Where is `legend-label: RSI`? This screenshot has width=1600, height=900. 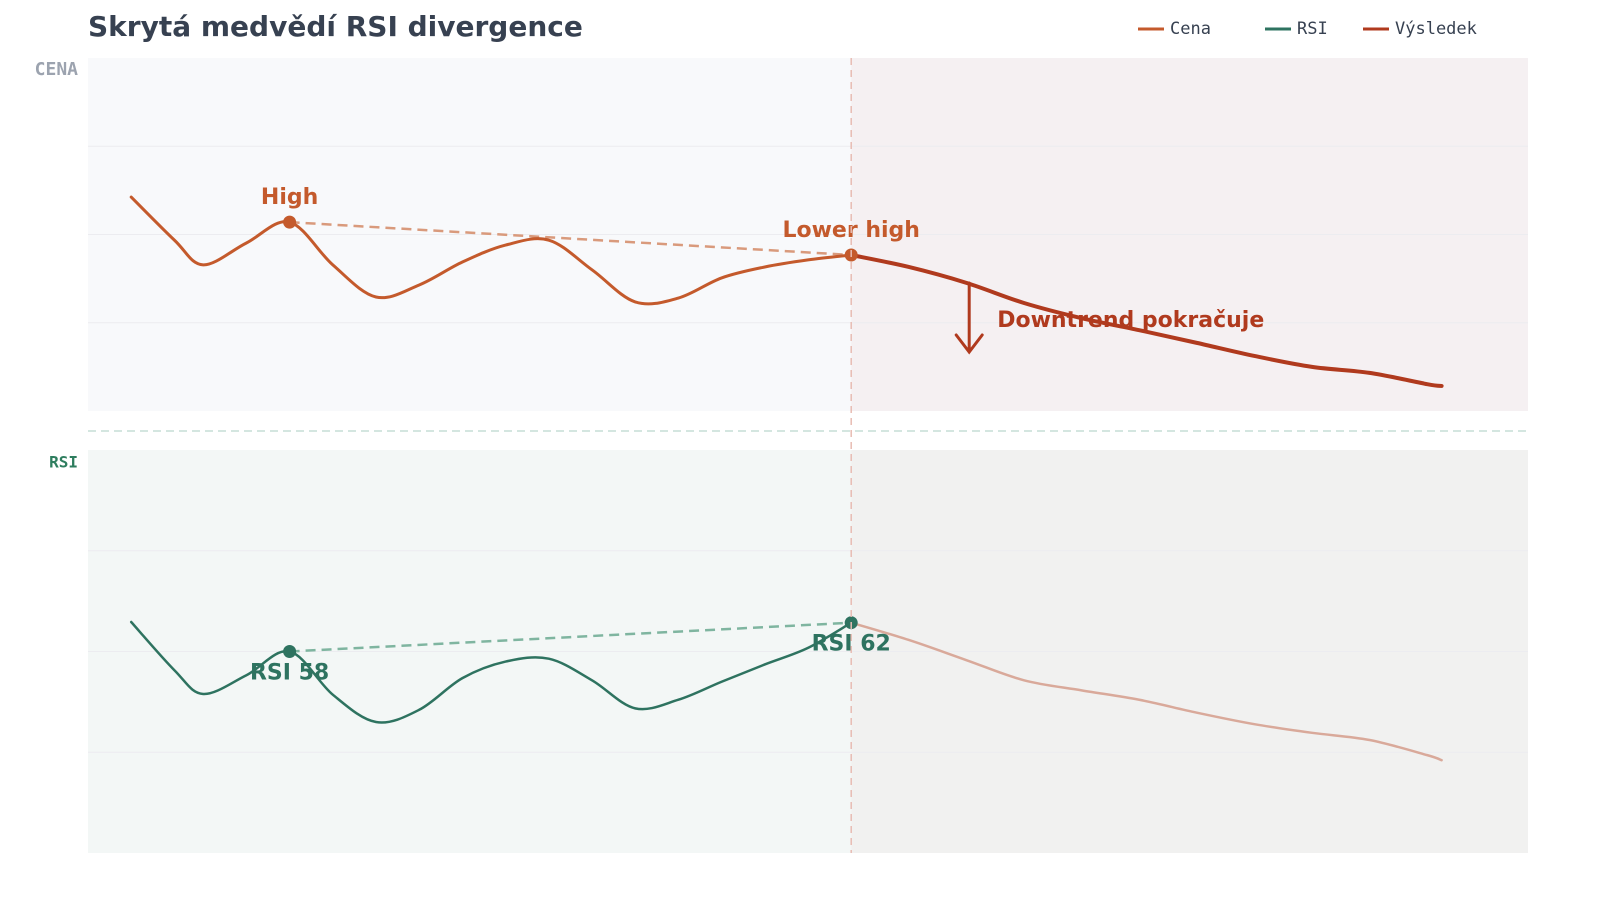
legend-label: RSI is located at coordinates (1312, 29).